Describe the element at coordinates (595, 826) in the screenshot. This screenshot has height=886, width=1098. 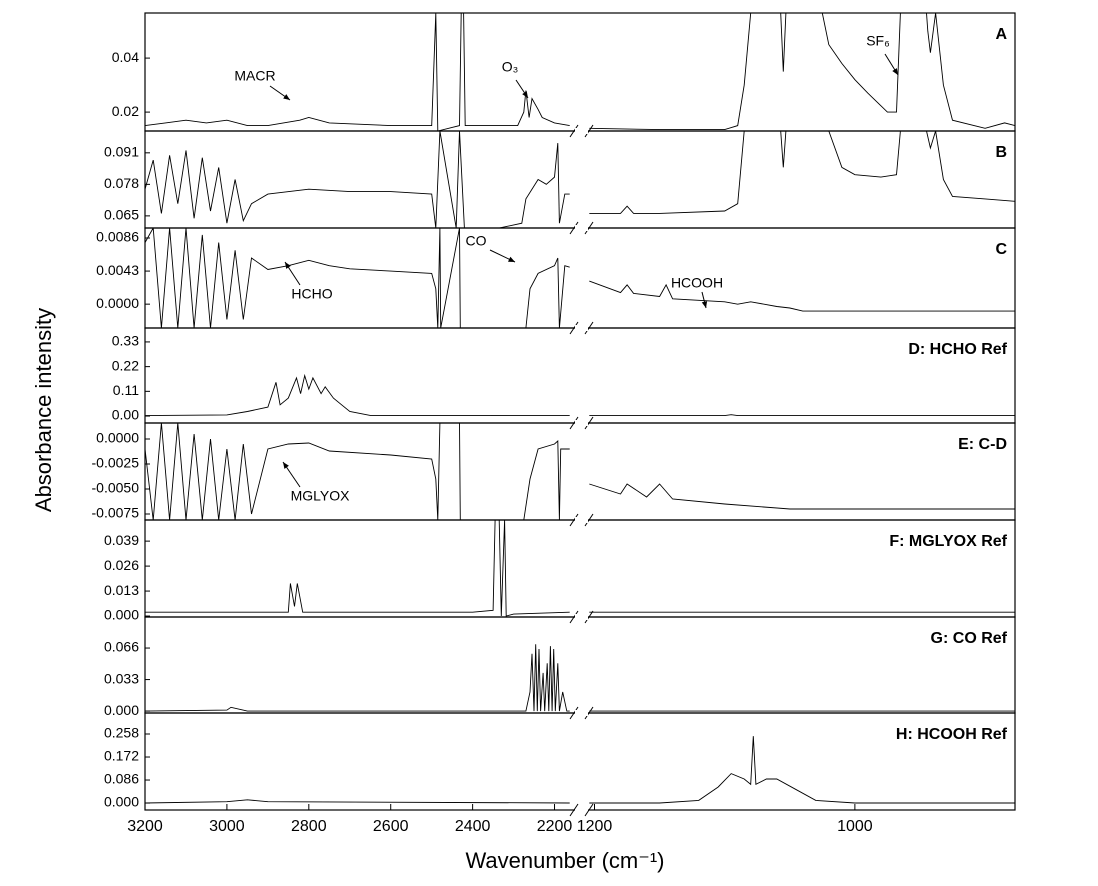
I see `x-tick-label: 1200` at that location.